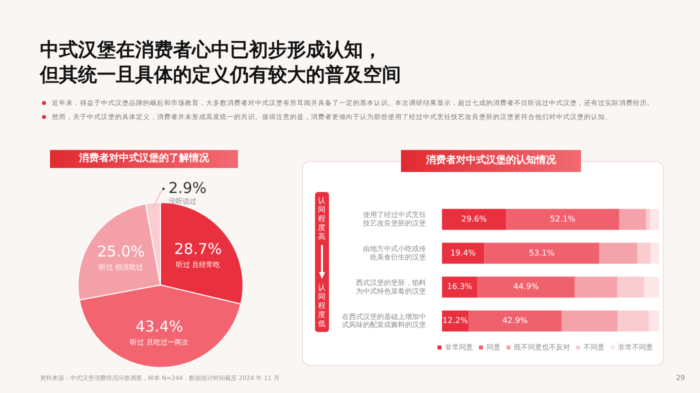 This screenshot has width=700, height=393. I want to click on data-label: 44.9%, so click(526, 287).